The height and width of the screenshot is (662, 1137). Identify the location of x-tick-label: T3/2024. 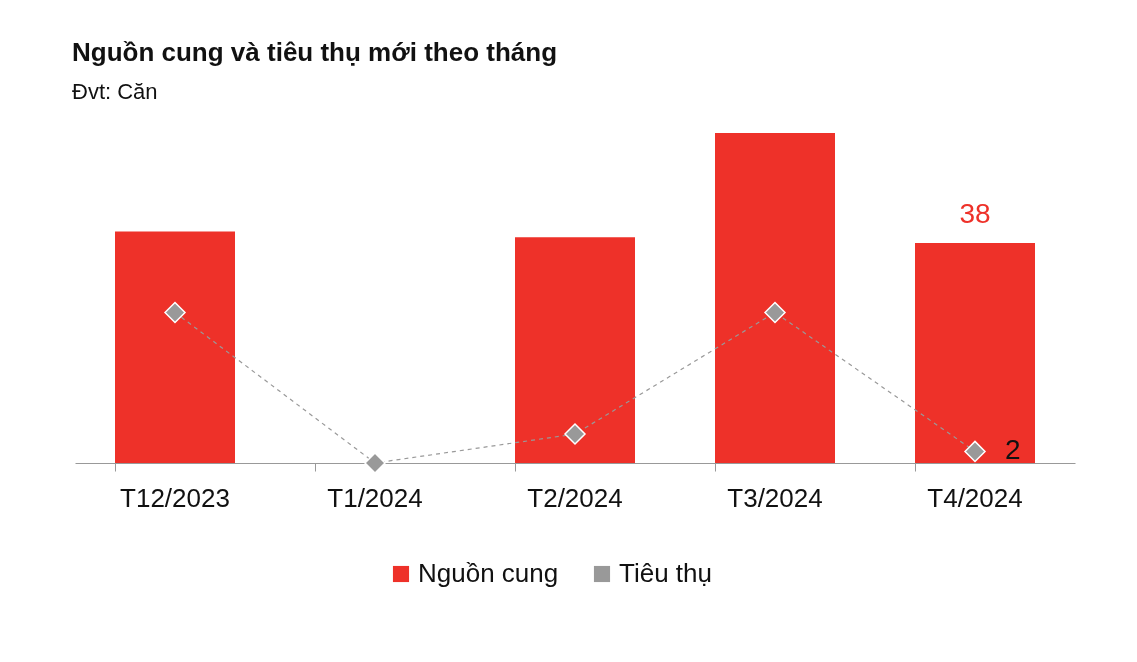
(775, 497).